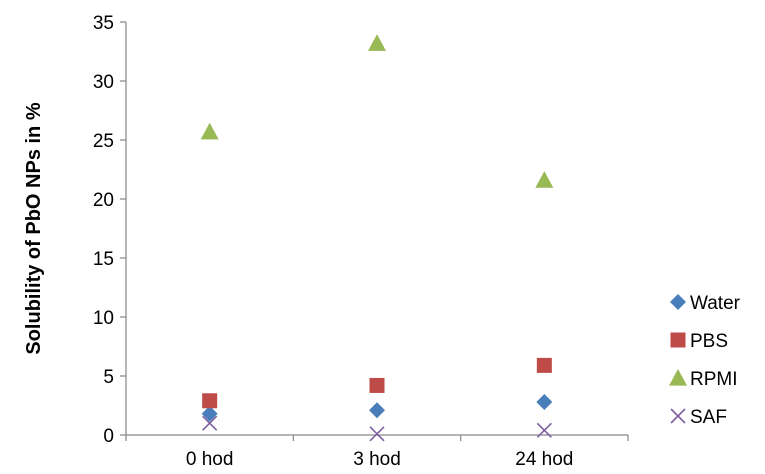 Image resolution: width=765 pixels, height=474 pixels. I want to click on legend-item-water: Water, so click(705, 303).